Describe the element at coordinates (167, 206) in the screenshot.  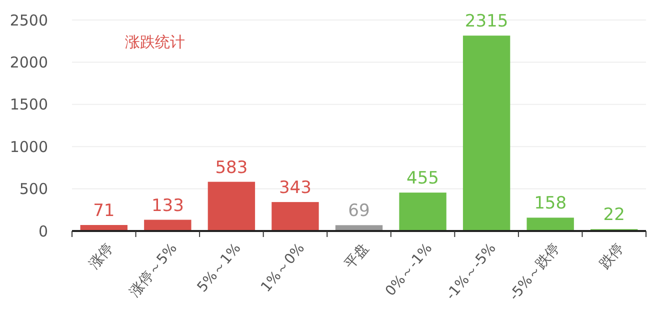
I see `data-label: 133` at that location.